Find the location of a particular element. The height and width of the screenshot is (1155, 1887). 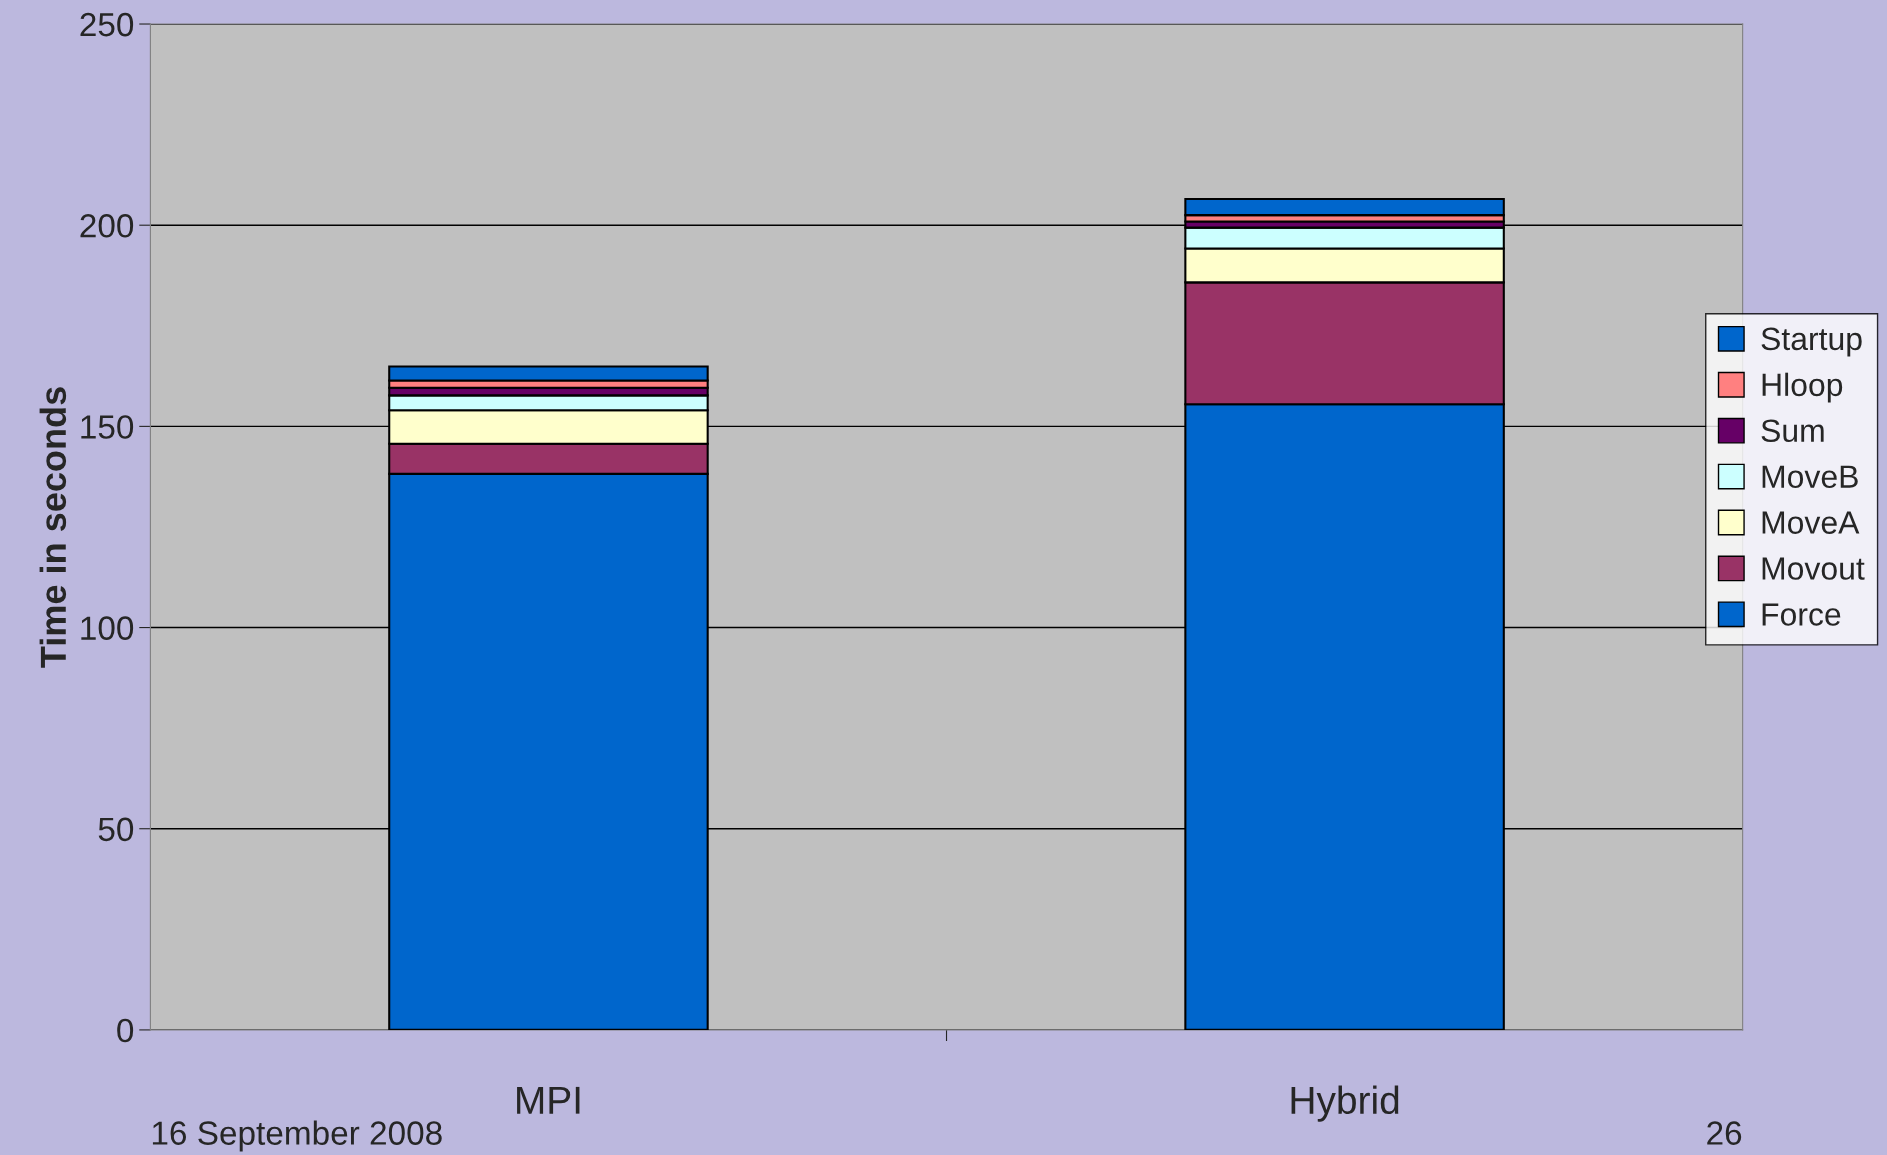

y-tick-label: 200 is located at coordinates (107, 226).